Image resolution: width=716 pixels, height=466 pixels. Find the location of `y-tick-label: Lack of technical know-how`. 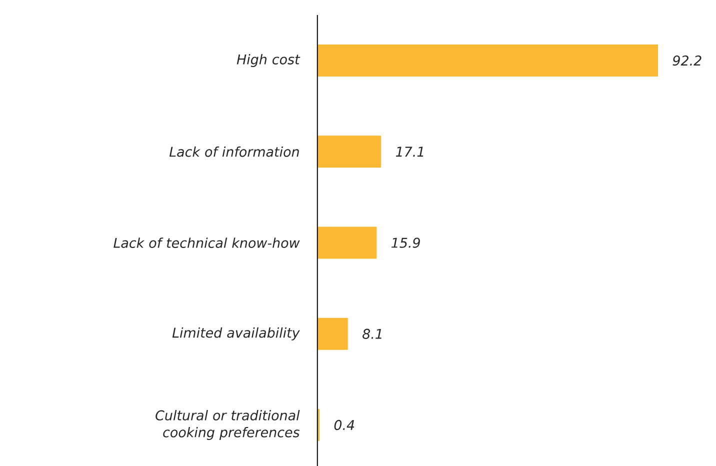

y-tick-label: Lack of technical know-how is located at coordinates (207, 243).